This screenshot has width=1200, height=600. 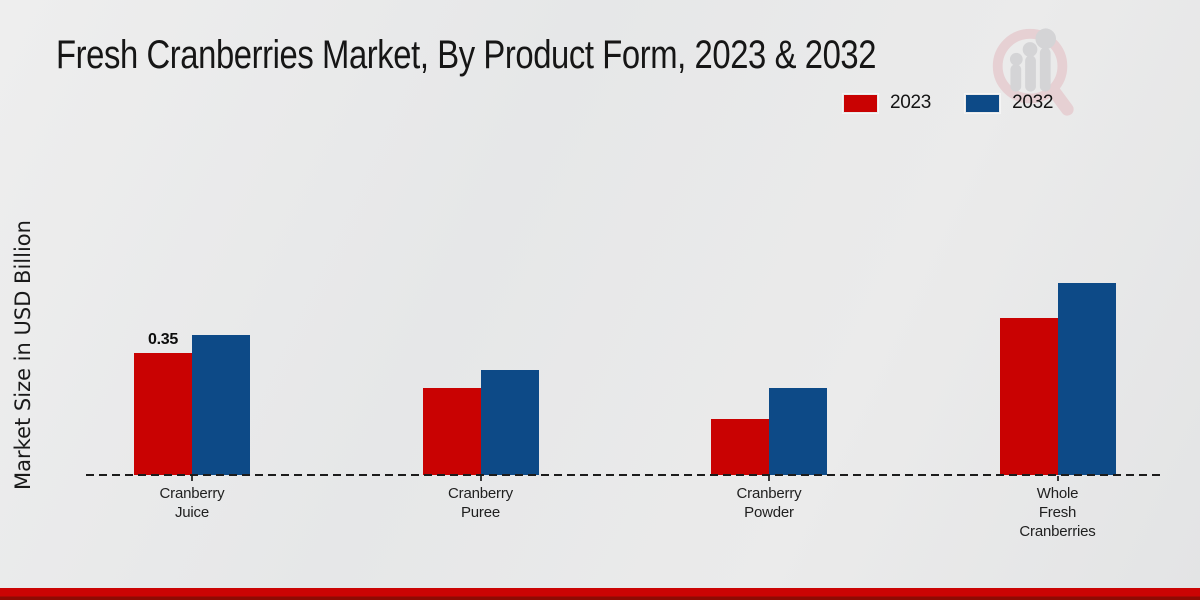 What do you see at coordinates (1009, 103) in the screenshot?
I see `legend-item-2032: 2032` at bounding box center [1009, 103].